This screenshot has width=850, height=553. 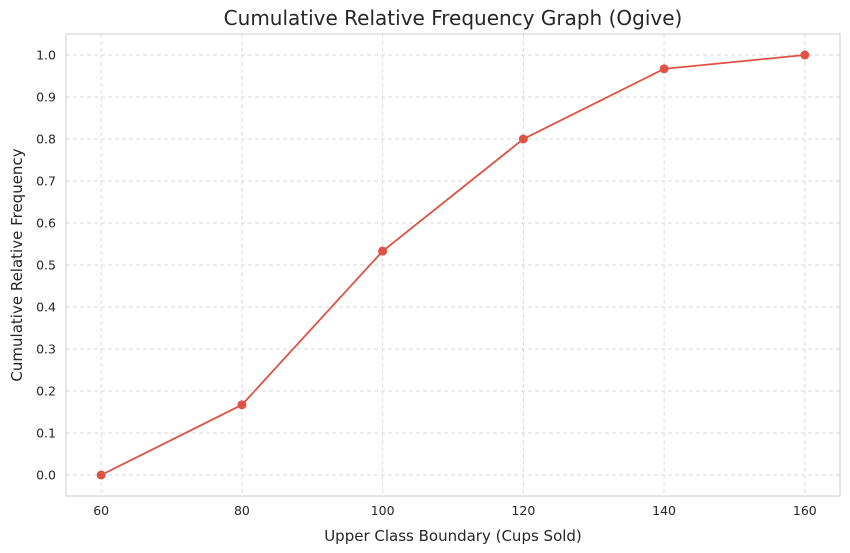 What do you see at coordinates (46, 391) in the screenshot?
I see `y-tick-label: 0.2` at bounding box center [46, 391].